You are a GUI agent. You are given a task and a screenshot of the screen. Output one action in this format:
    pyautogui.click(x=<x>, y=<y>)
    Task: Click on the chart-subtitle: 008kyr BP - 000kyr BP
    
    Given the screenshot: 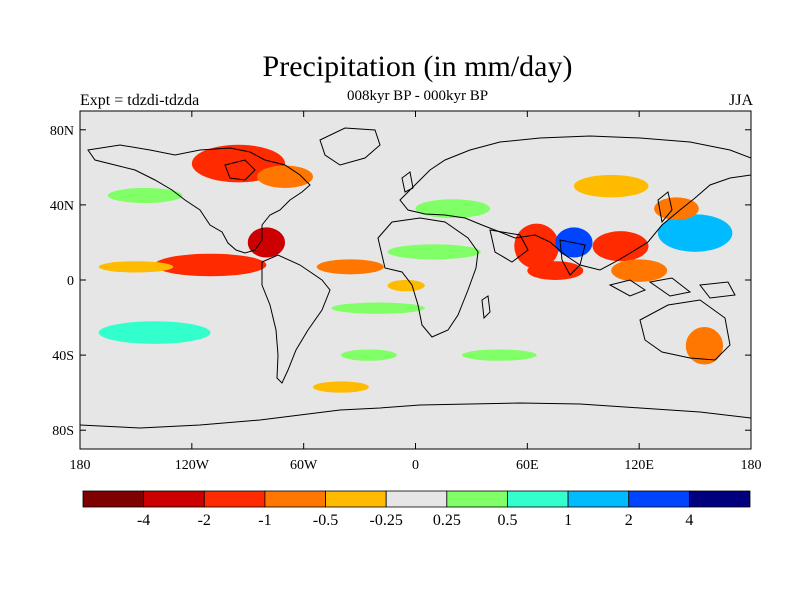 What is the action you would take?
    pyautogui.click(x=417, y=96)
    